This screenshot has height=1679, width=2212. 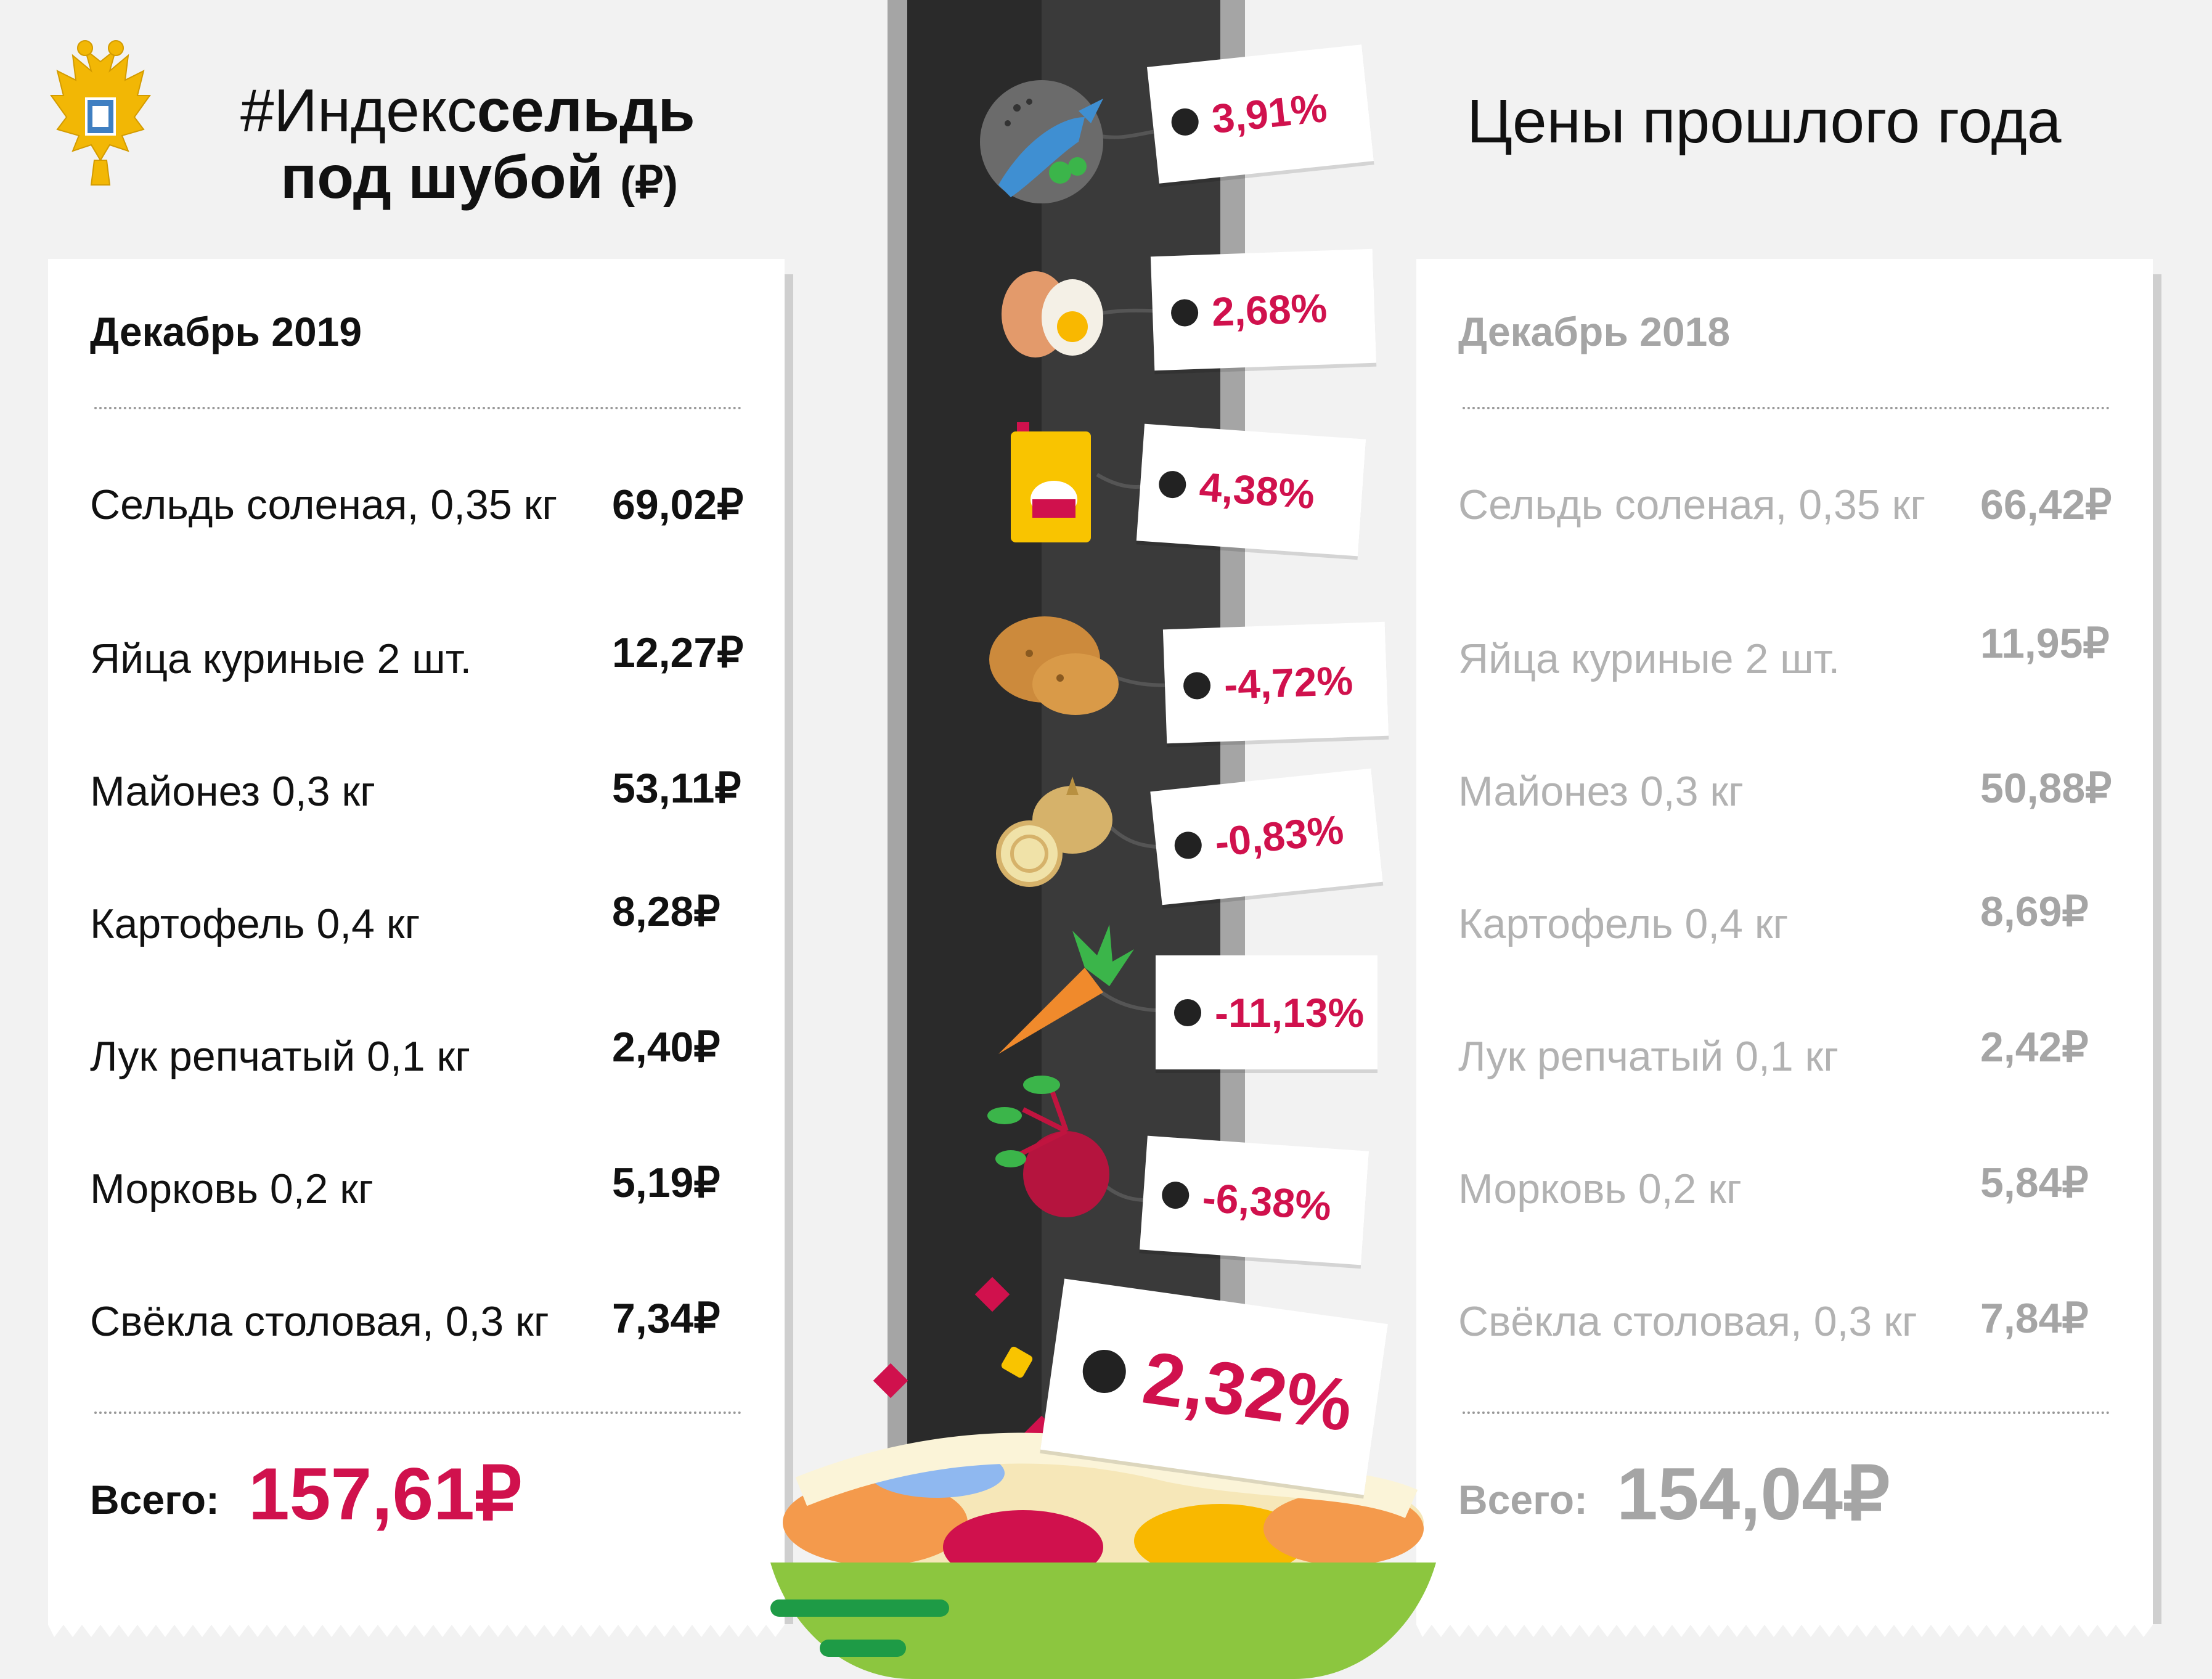 What do you see at coordinates (666, 1047) in the screenshot?
I see `item-price: 2,40₽` at bounding box center [666, 1047].